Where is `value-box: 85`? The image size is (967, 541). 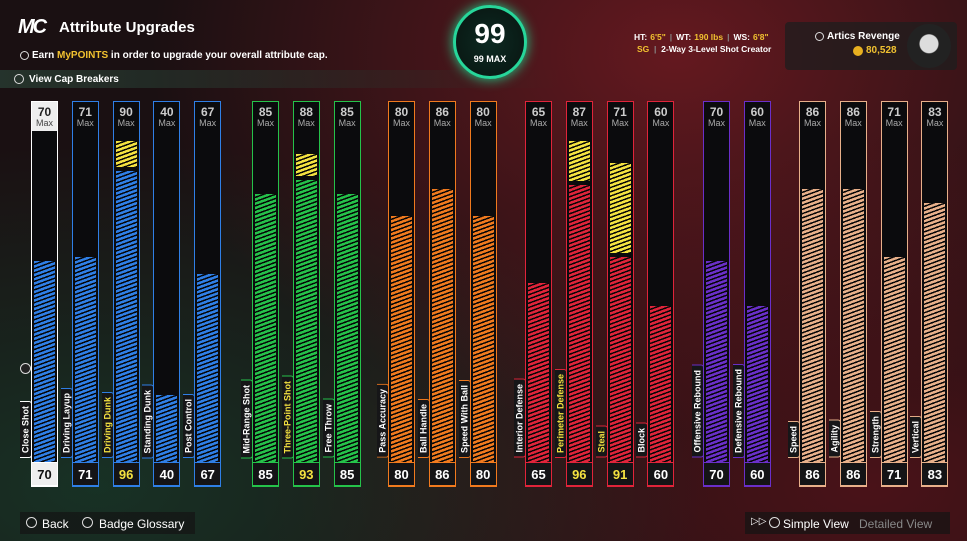
value-box: 85 is located at coordinates (265, 474).